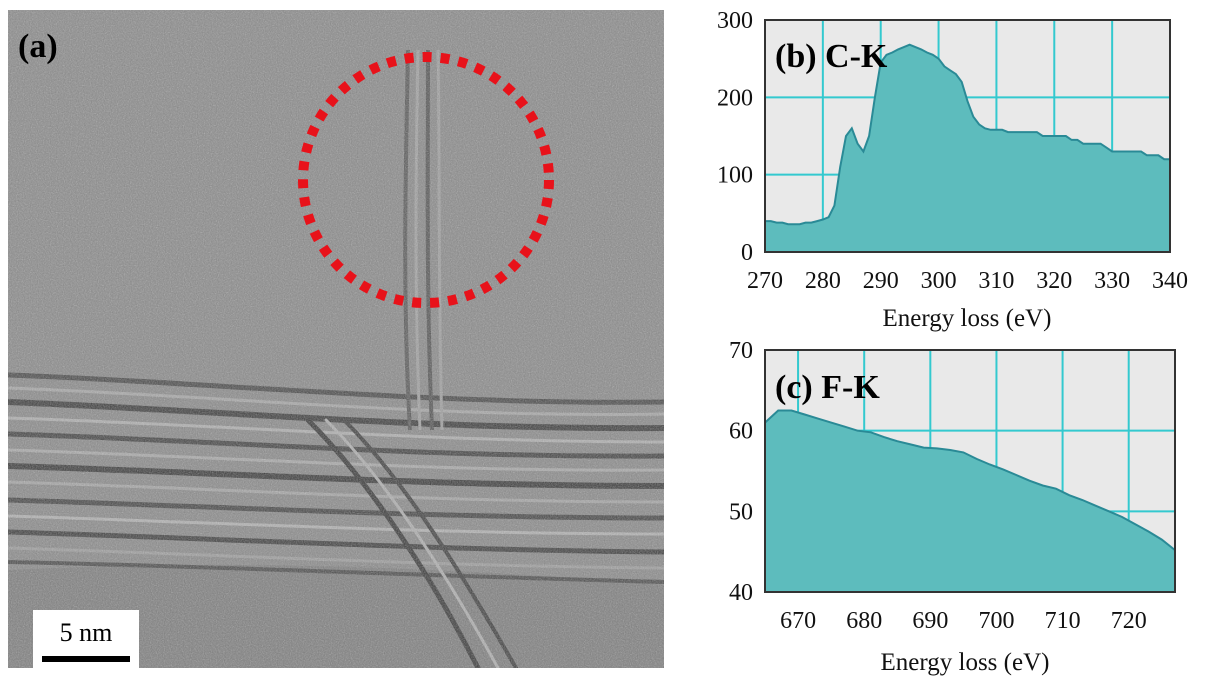  Describe the element at coordinates (827, 387) in the screenshot. I see `panel-c-label: (c) F-K` at that location.